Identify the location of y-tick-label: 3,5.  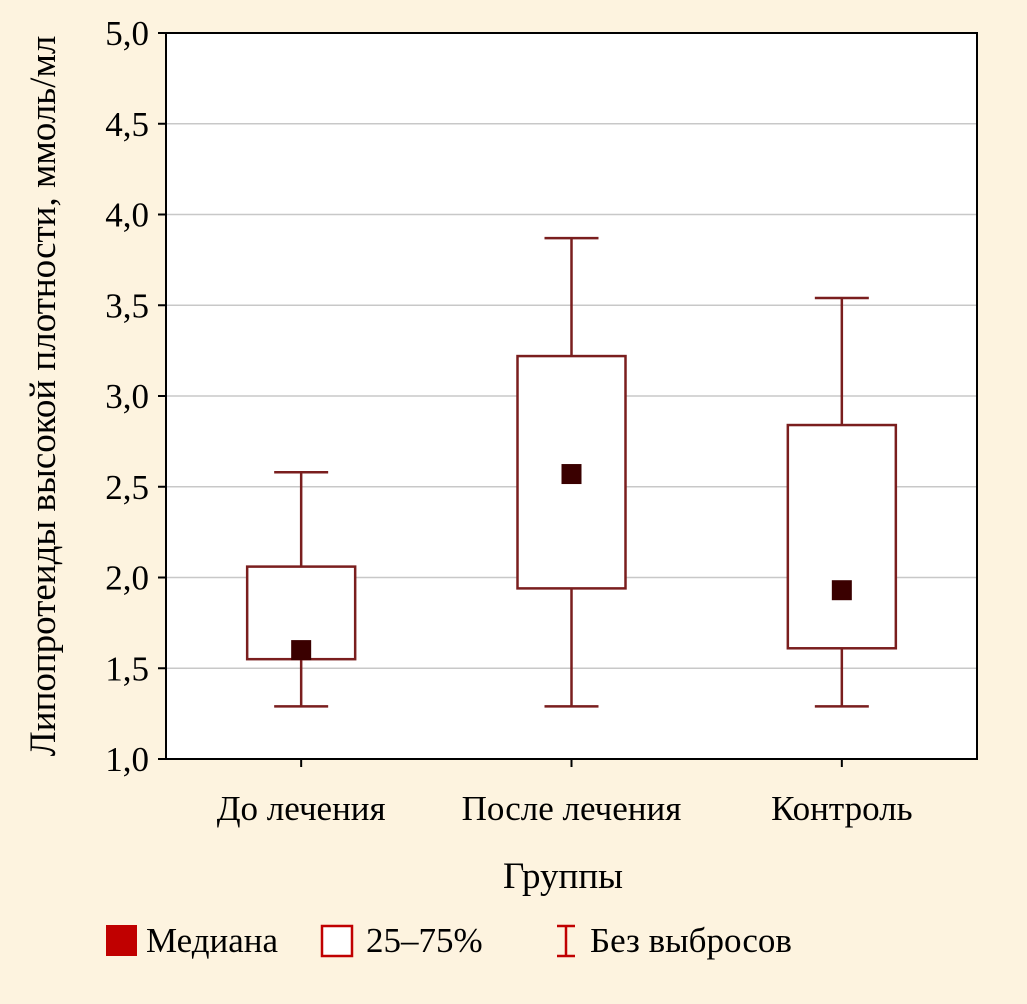
(127, 305).